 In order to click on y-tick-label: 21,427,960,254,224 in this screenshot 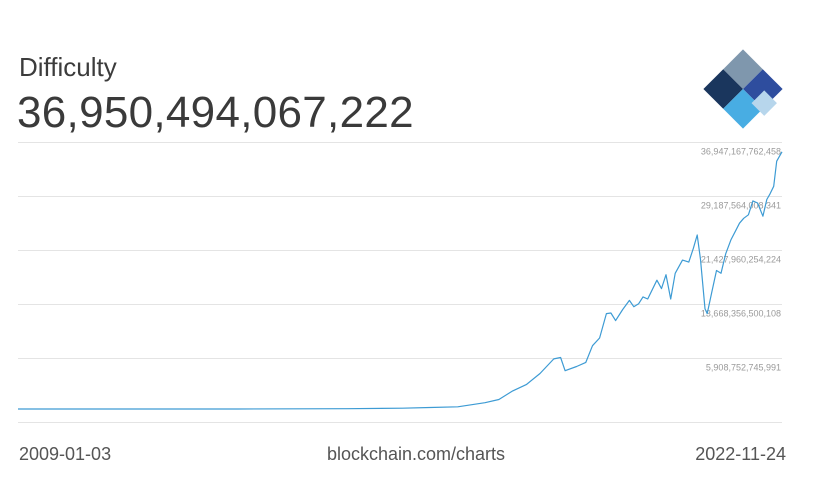, I will do `click(741, 260)`.